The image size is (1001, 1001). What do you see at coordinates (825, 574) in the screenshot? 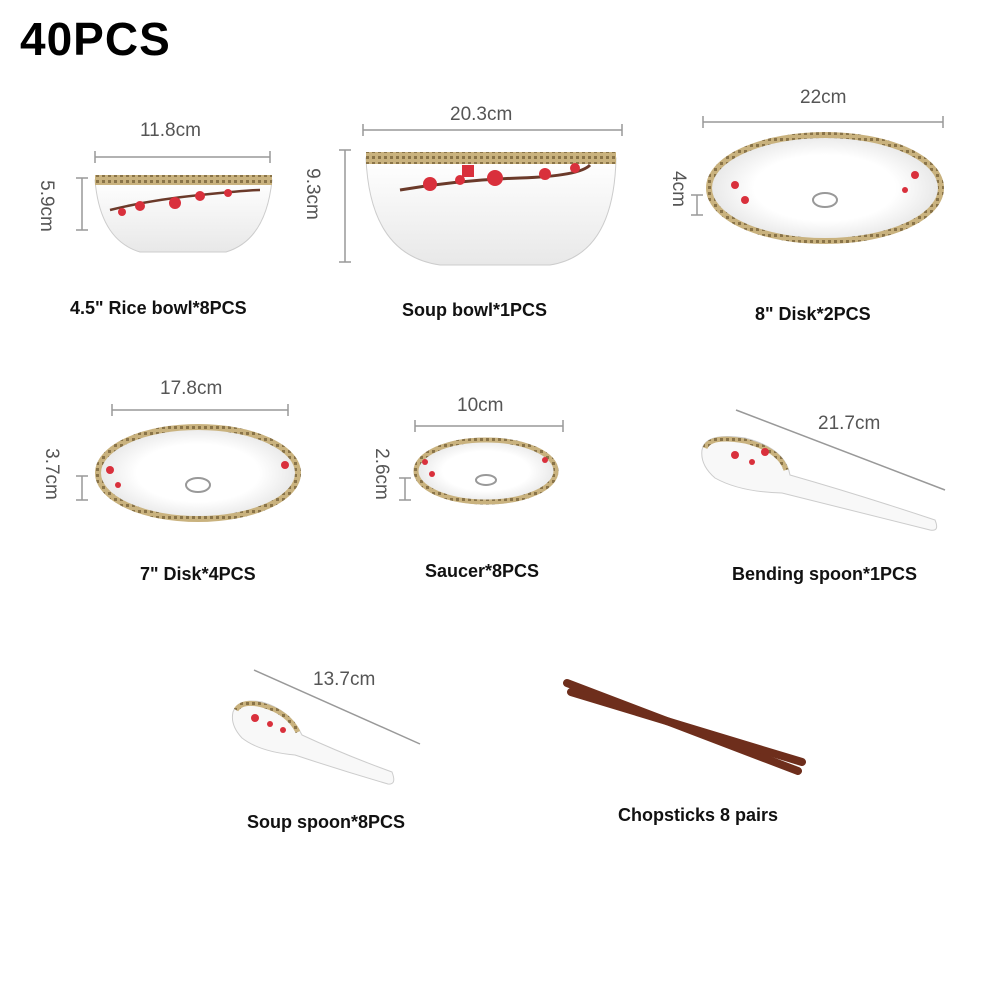
I see `bending-spoon-label: Bending spoon*1PCS` at bounding box center [825, 574].